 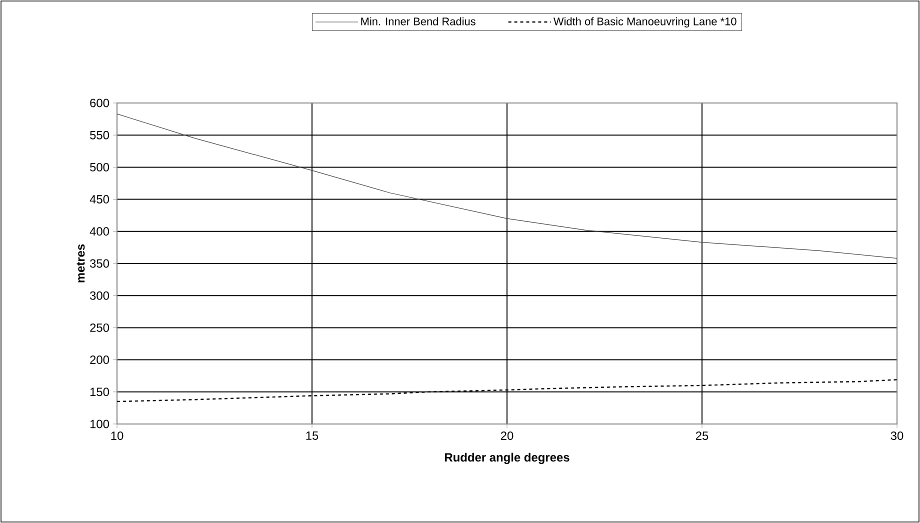 What do you see at coordinates (897, 436) in the screenshot?
I see `x-tick-label: 30` at bounding box center [897, 436].